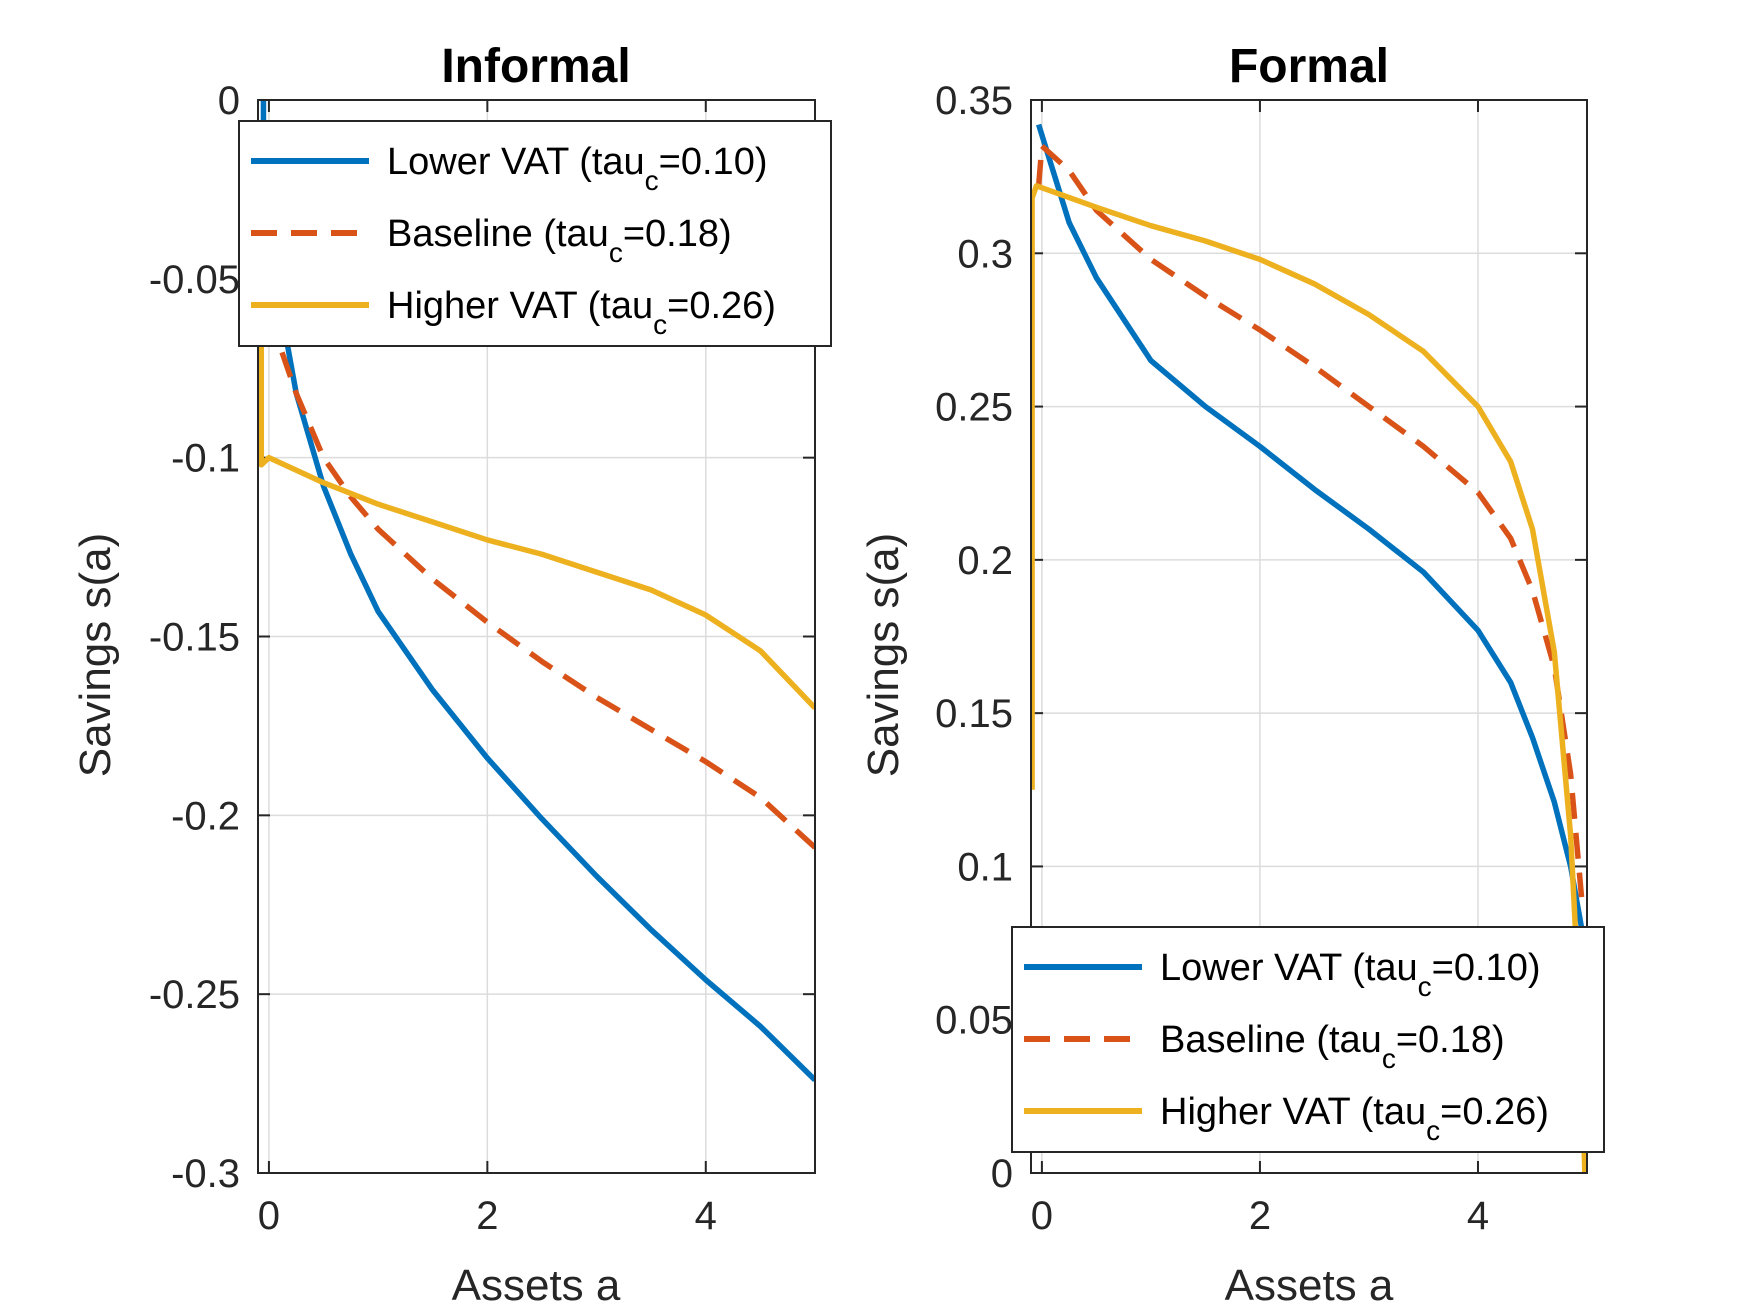  What do you see at coordinates (536, 512) in the screenshot?
I see `series-line-higher-vat-tau` at bounding box center [536, 512].